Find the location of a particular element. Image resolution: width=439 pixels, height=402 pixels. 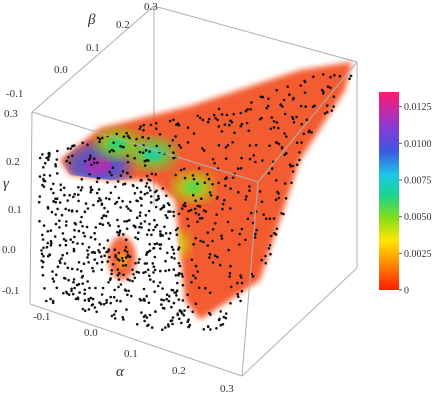

colorbar-tick-label: 0.0025 is located at coordinates (418, 254).